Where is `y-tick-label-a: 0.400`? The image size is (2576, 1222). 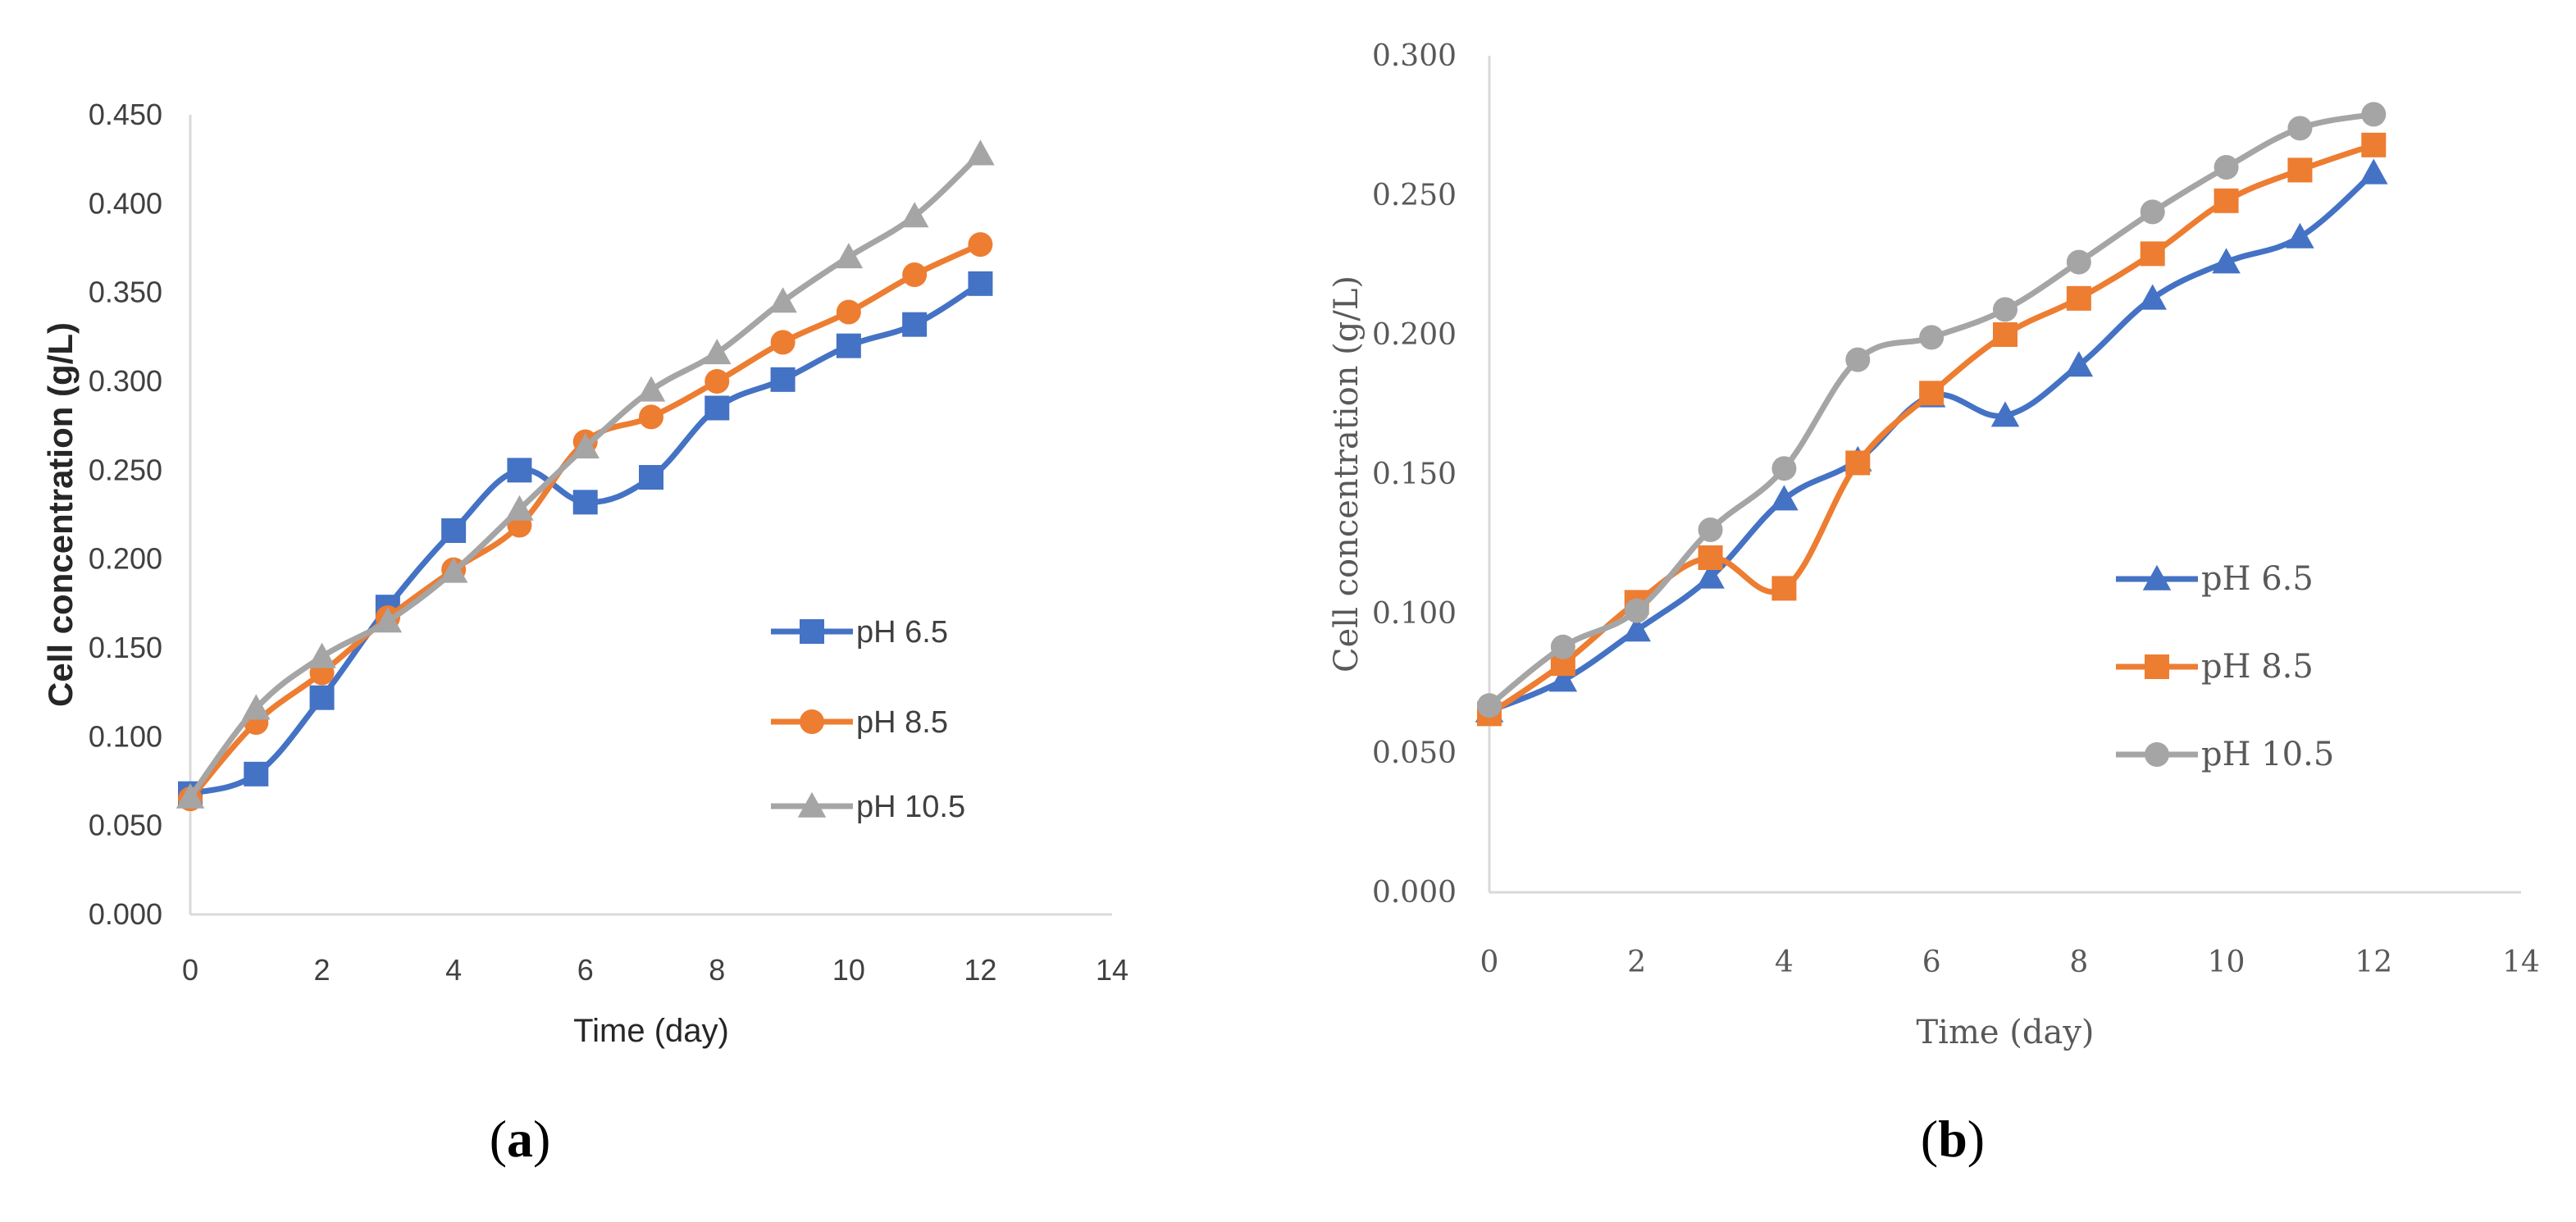 y-tick-label-a: 0.400 is located at coordinates (125, 203).